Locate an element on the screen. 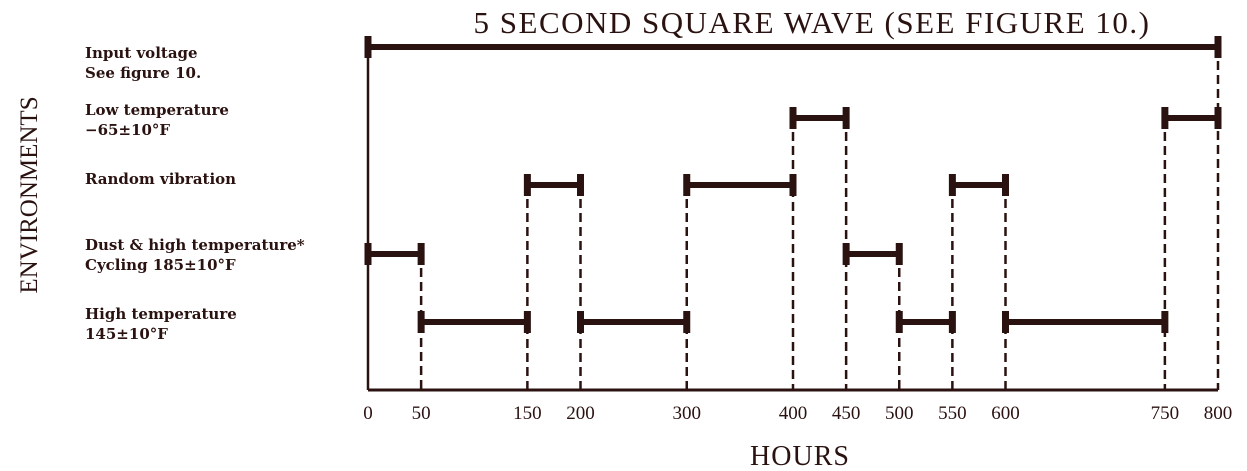 The image size is (1247, 471). x-tick-label-500: 500 is located at coordinates (899, 413).